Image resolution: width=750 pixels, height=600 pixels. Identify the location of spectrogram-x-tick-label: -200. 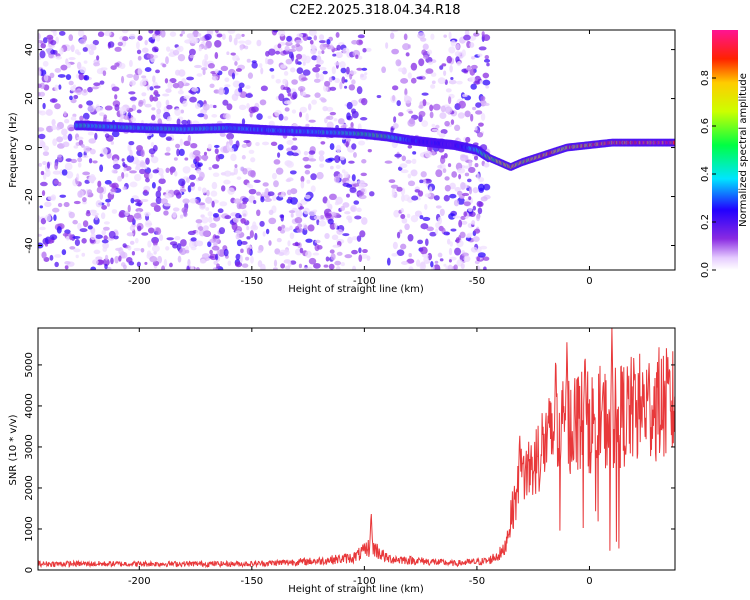
(139, 281).